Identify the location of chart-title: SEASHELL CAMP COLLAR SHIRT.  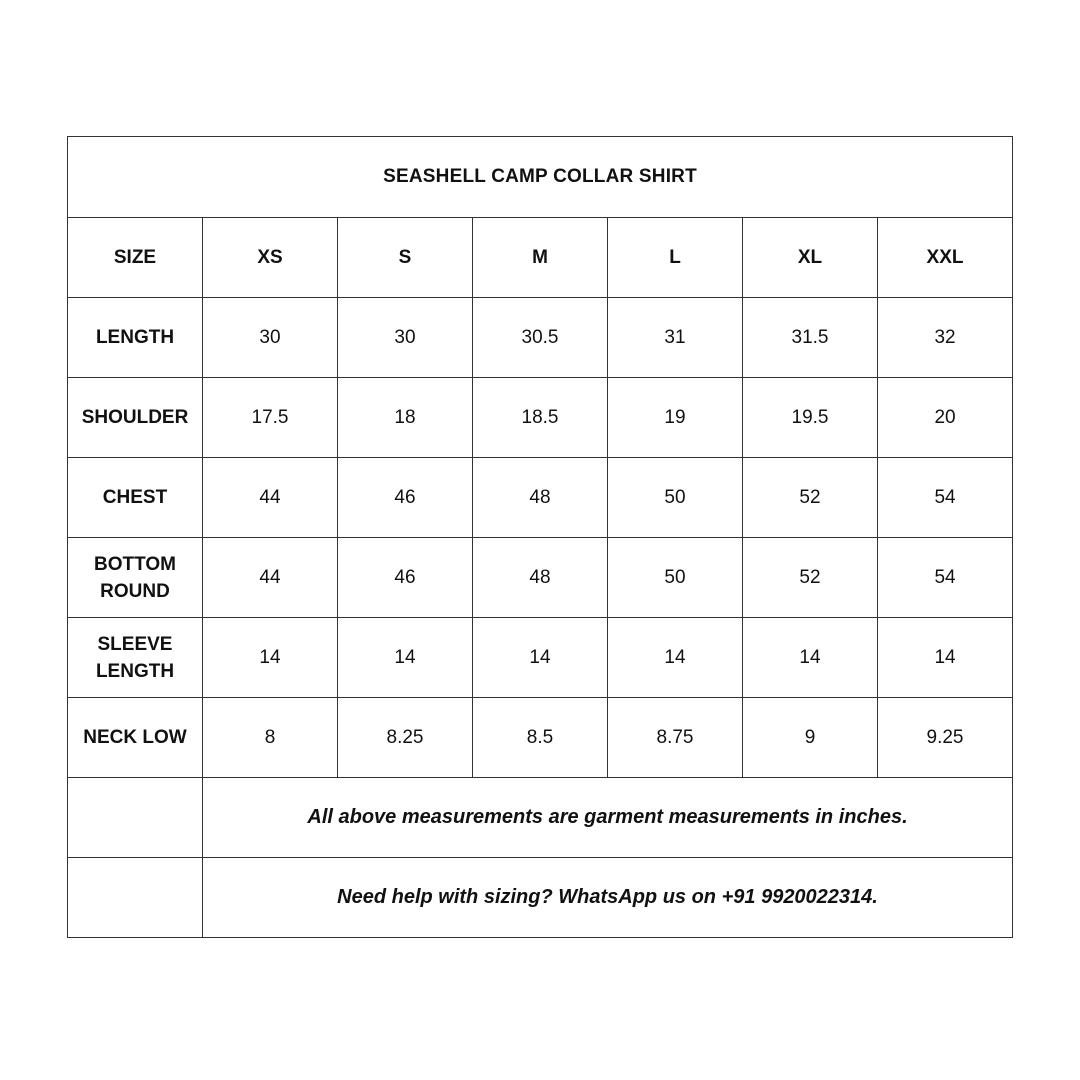
(540, 177).